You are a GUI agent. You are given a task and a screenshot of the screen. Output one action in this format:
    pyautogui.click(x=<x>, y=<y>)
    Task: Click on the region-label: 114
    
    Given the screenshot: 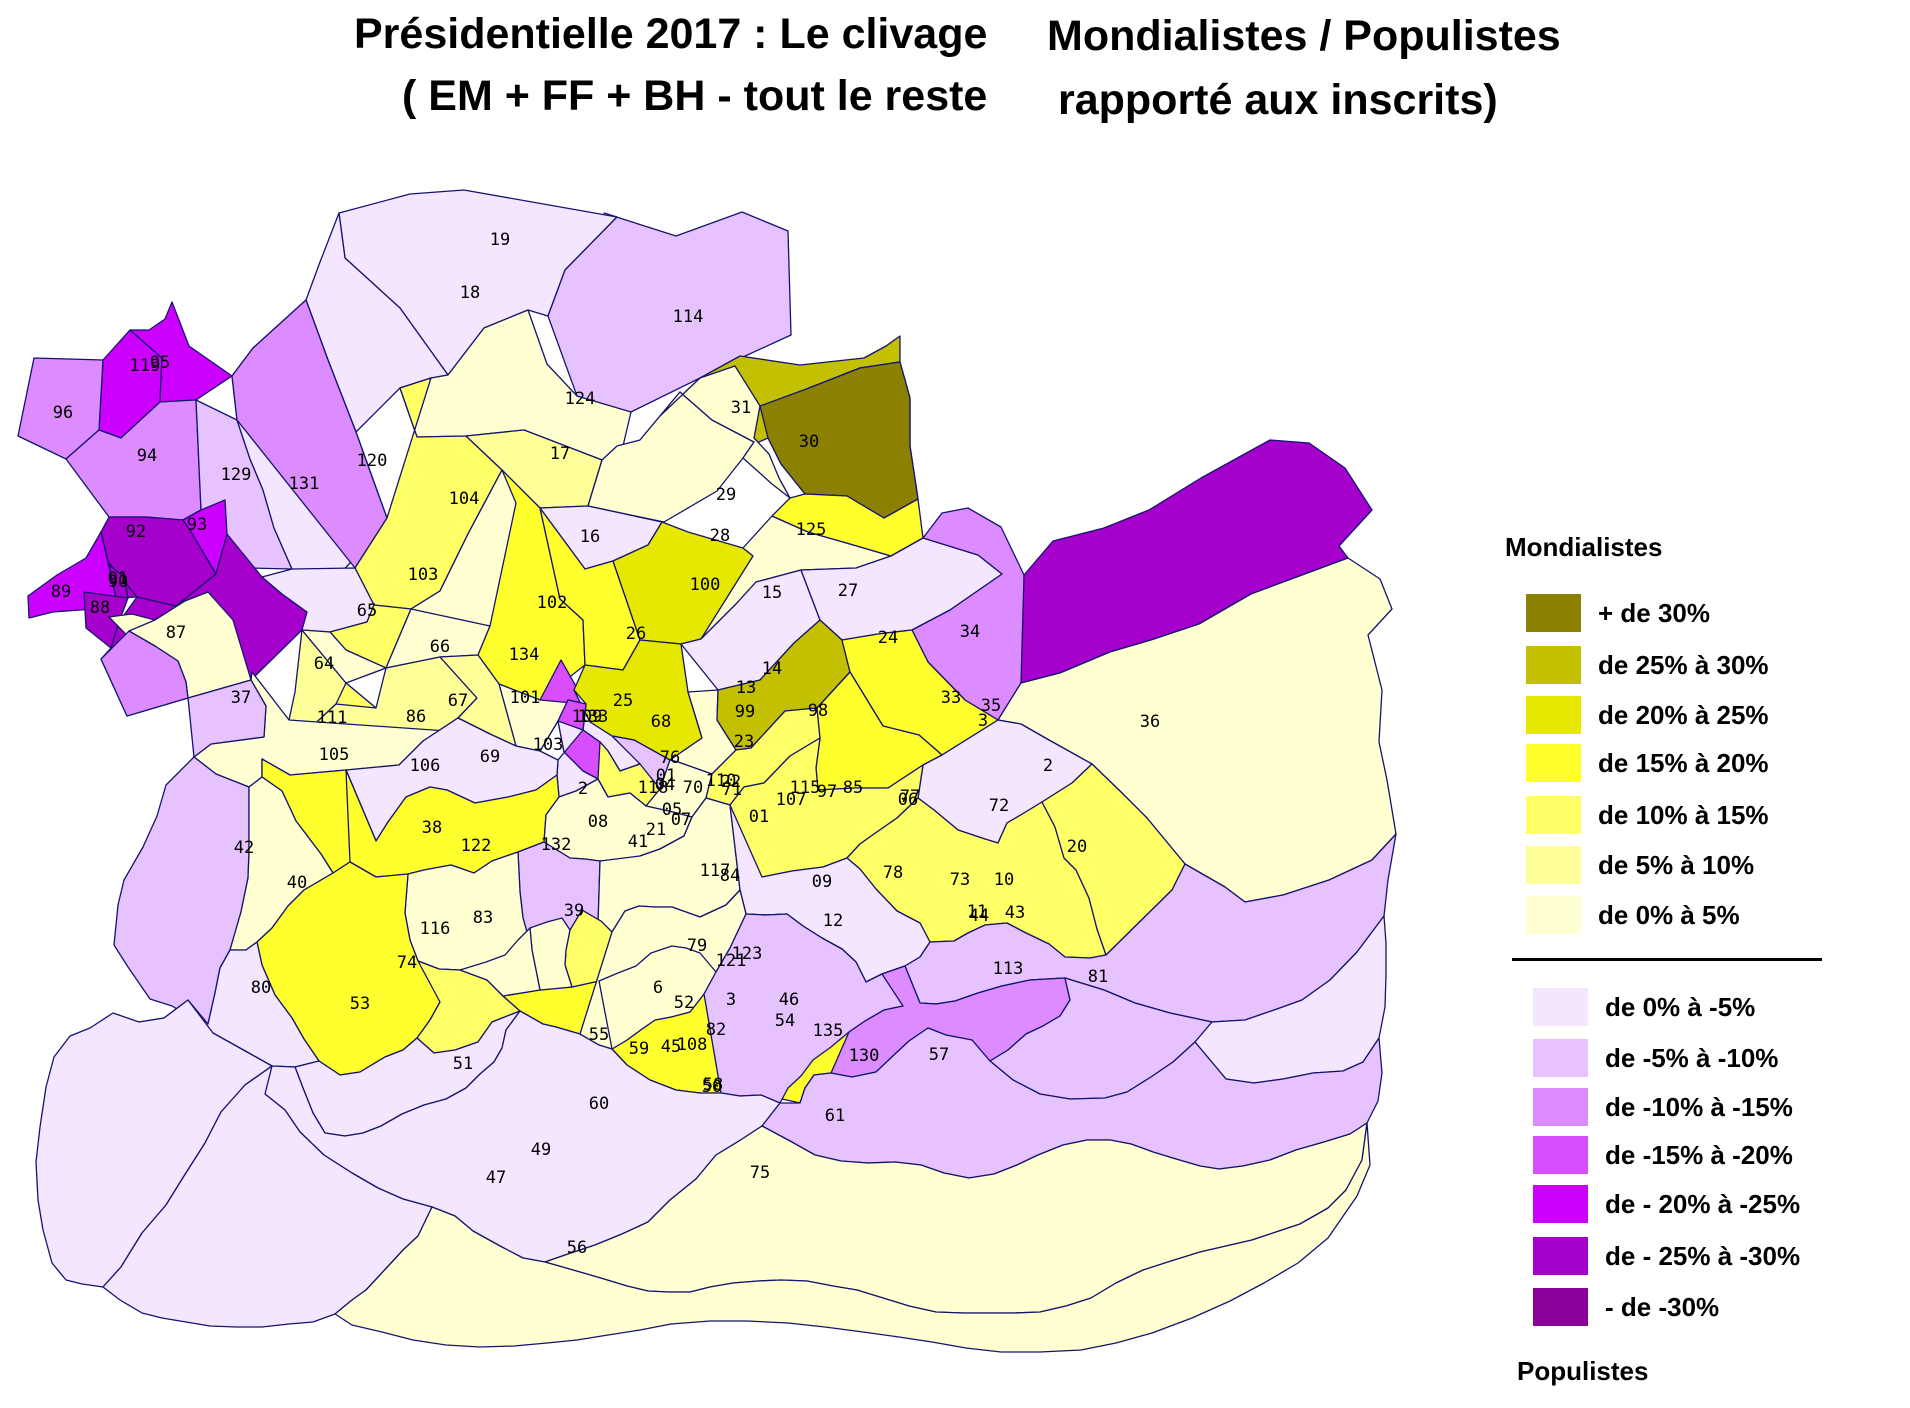 What is the action you would take?
    pyautogui.click(x=688, y=317)
    